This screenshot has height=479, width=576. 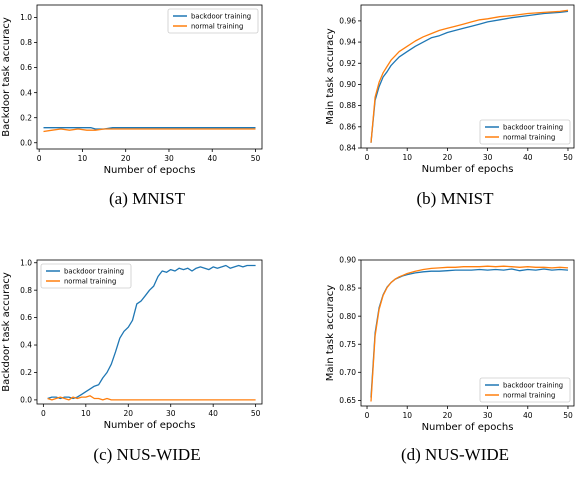 What do you see at coordinates (147, 198) in the screenshot?
I see `subfigure-caption: (a) MNIST` at bounding box center [147, 198].